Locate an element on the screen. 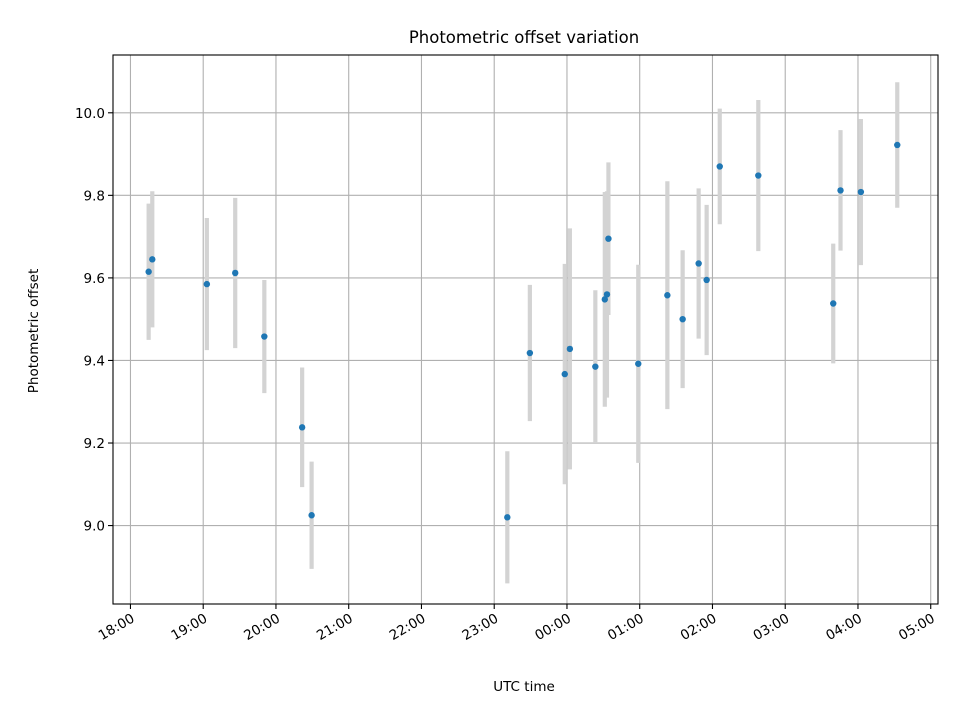 The width and height of the screenshot is (960, 720). y-tick-label: 9.0 is located at coordinates (94, 527).